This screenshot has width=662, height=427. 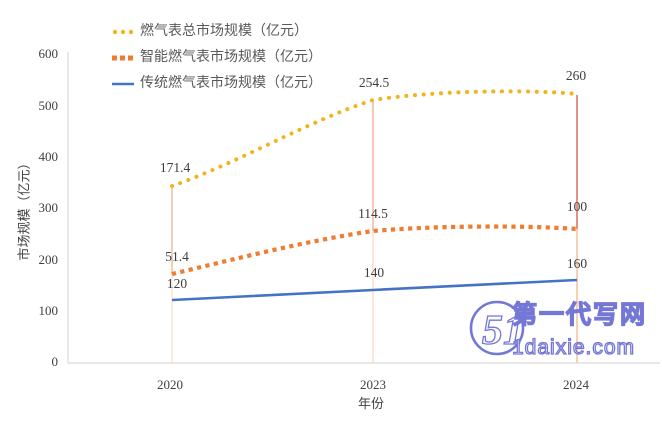 What do you see at coordinates (55, 361) in the screenshot?
I see `y-tick-0: 0` at bounding box center [55, 361].